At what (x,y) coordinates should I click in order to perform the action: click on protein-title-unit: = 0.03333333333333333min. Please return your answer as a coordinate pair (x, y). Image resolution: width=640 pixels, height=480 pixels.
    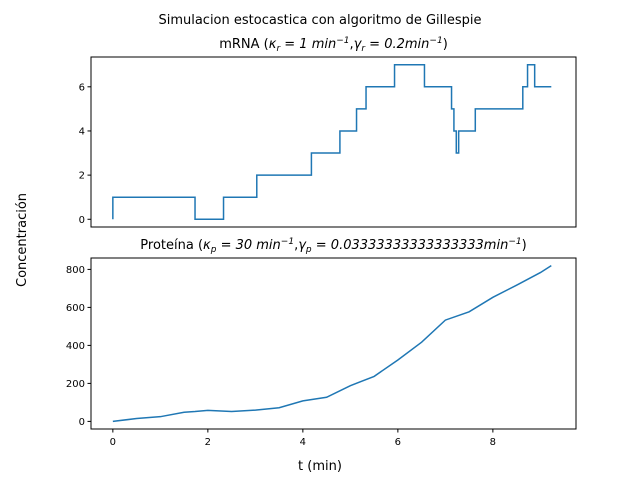
    Looking at the image, I should click on (410, 245).